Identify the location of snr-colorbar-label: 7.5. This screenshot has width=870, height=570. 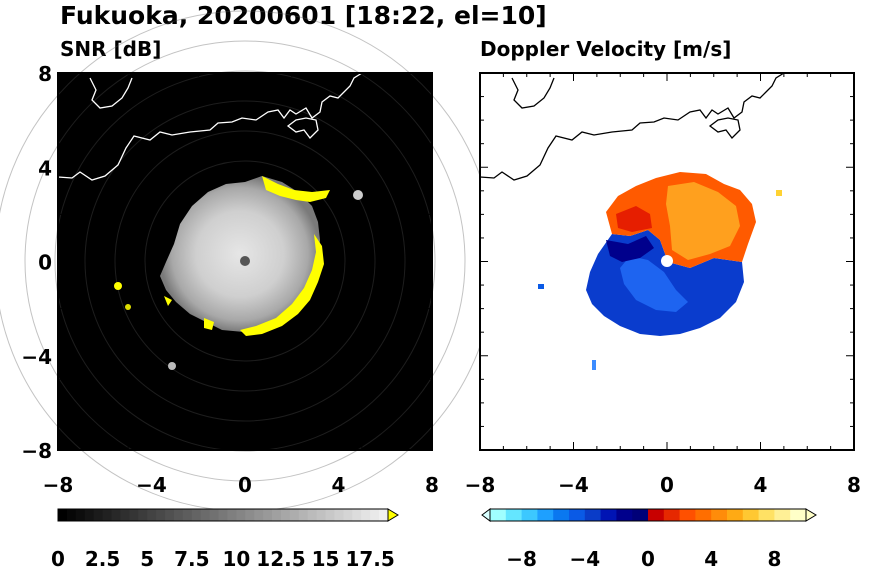
(191, 558).